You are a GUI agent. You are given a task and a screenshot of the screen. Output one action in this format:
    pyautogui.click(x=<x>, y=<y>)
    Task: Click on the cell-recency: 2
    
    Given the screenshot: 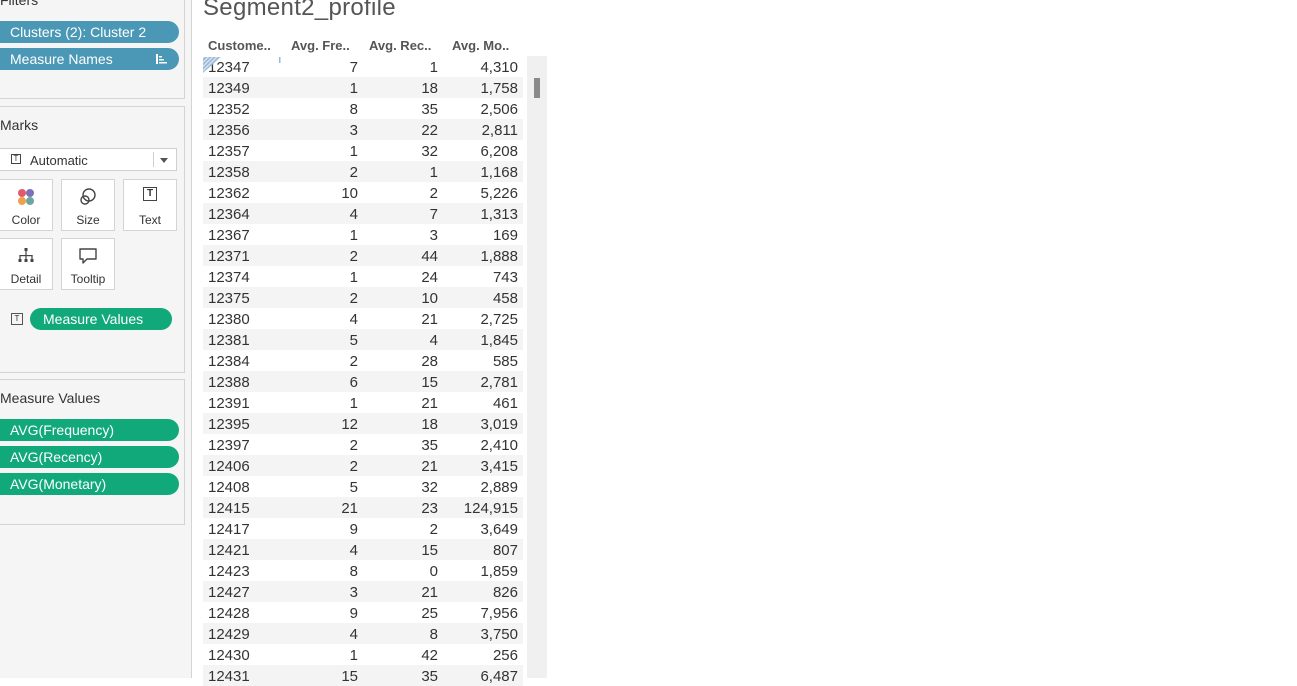 What is the action you would take?
    pyautogui.click(x=433, y=193)
    